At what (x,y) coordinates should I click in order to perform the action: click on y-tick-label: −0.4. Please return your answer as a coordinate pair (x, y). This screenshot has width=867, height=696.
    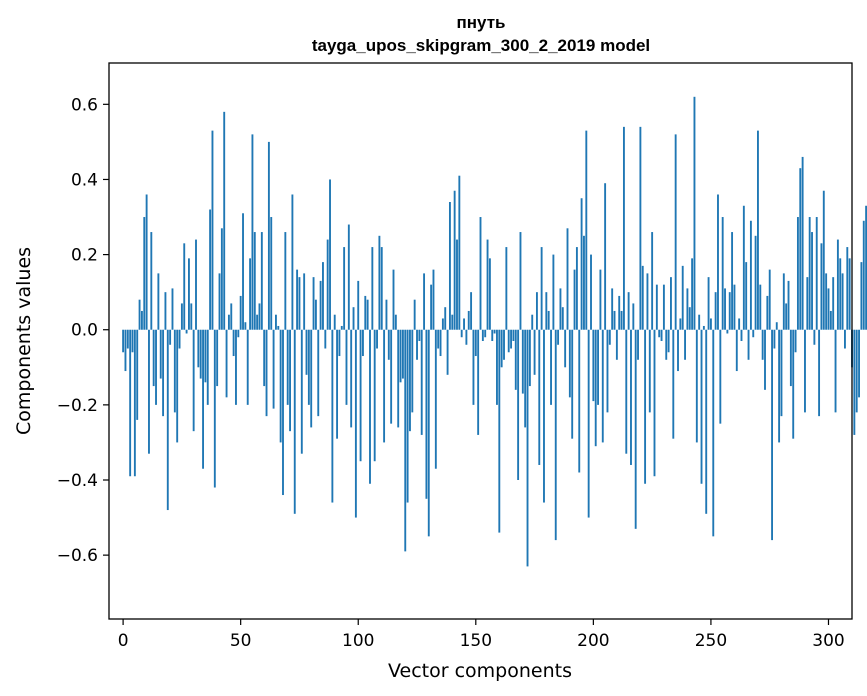
    Looking at the image, I should click on (77, 481).